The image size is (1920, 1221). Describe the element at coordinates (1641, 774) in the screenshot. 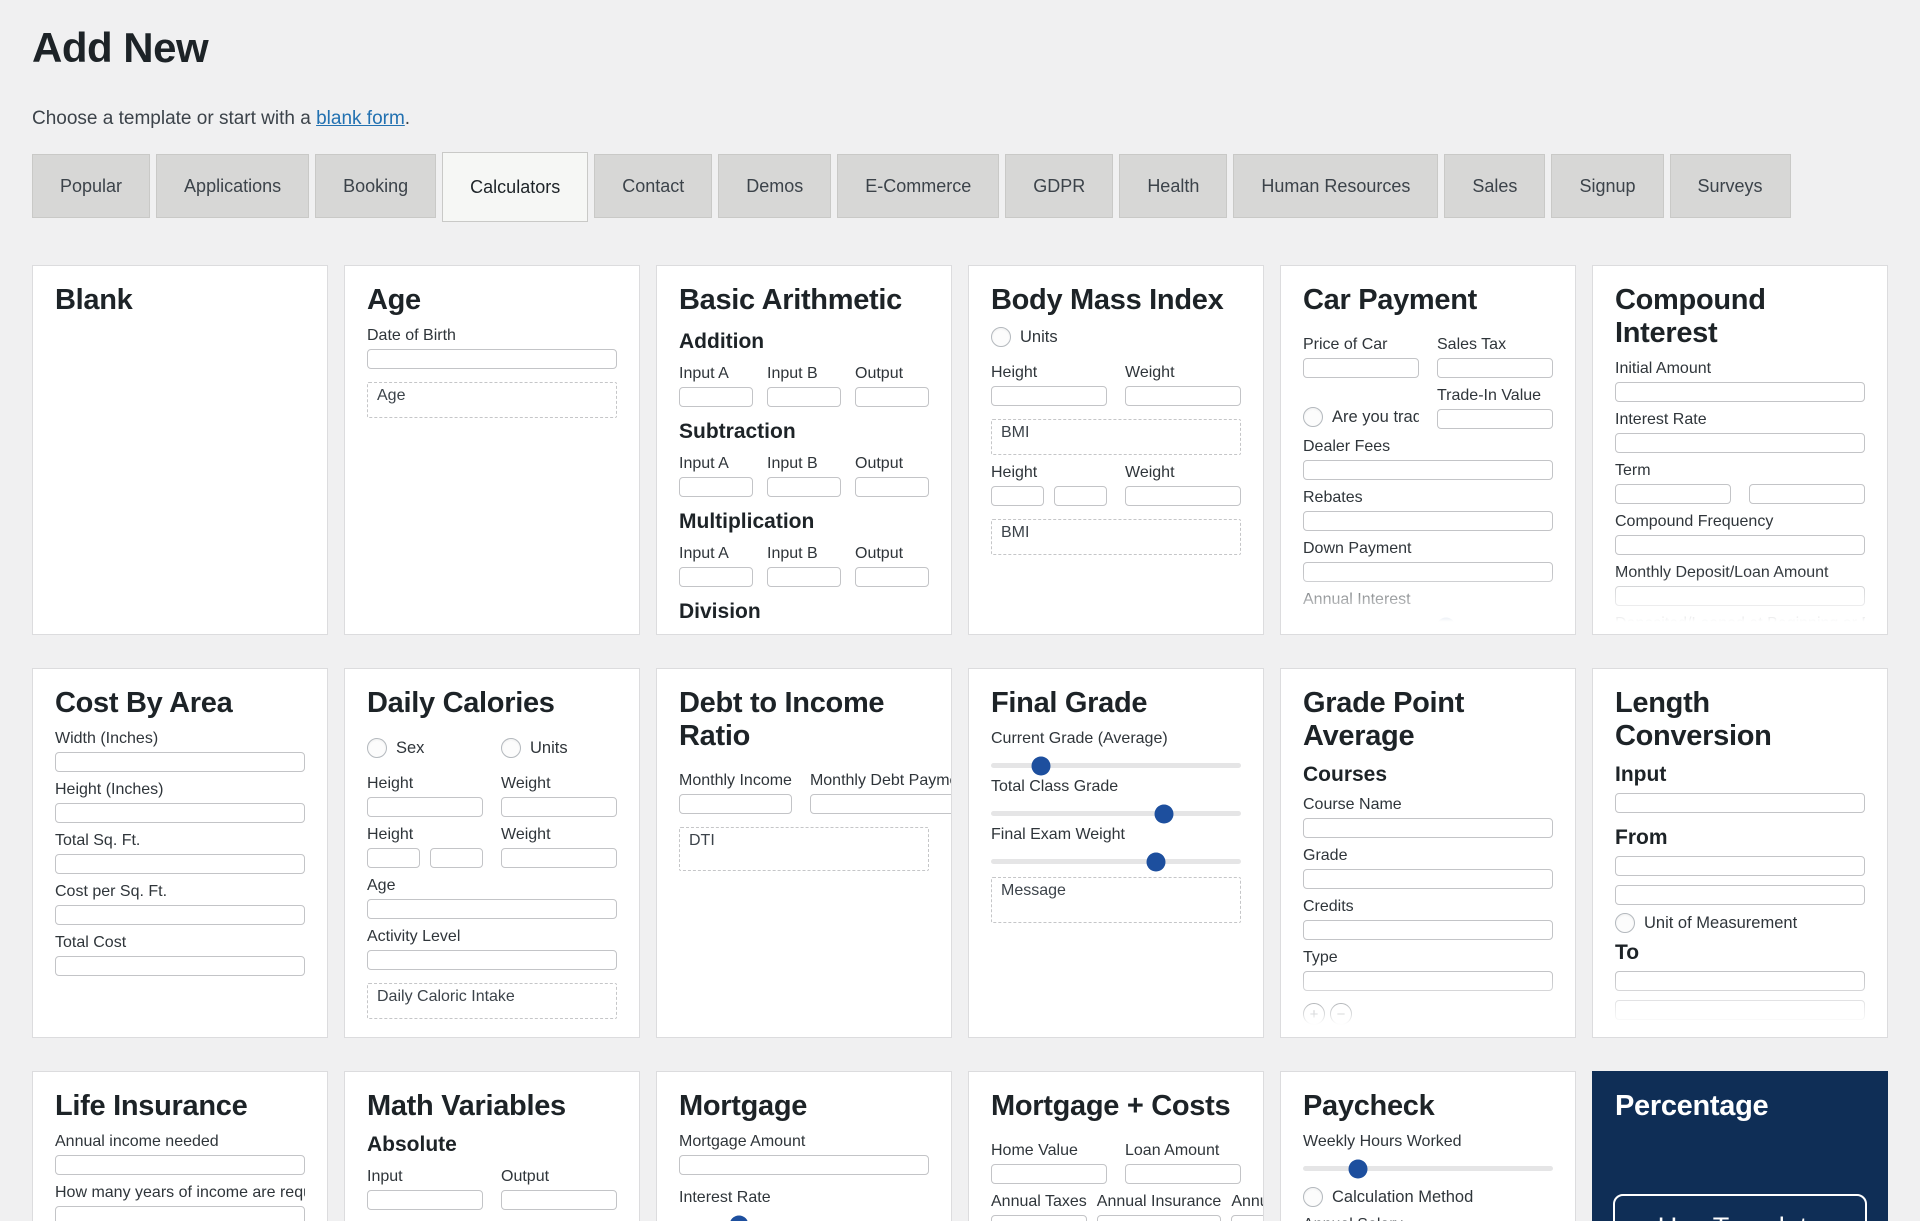

I see `section-heading: Input` at that location.